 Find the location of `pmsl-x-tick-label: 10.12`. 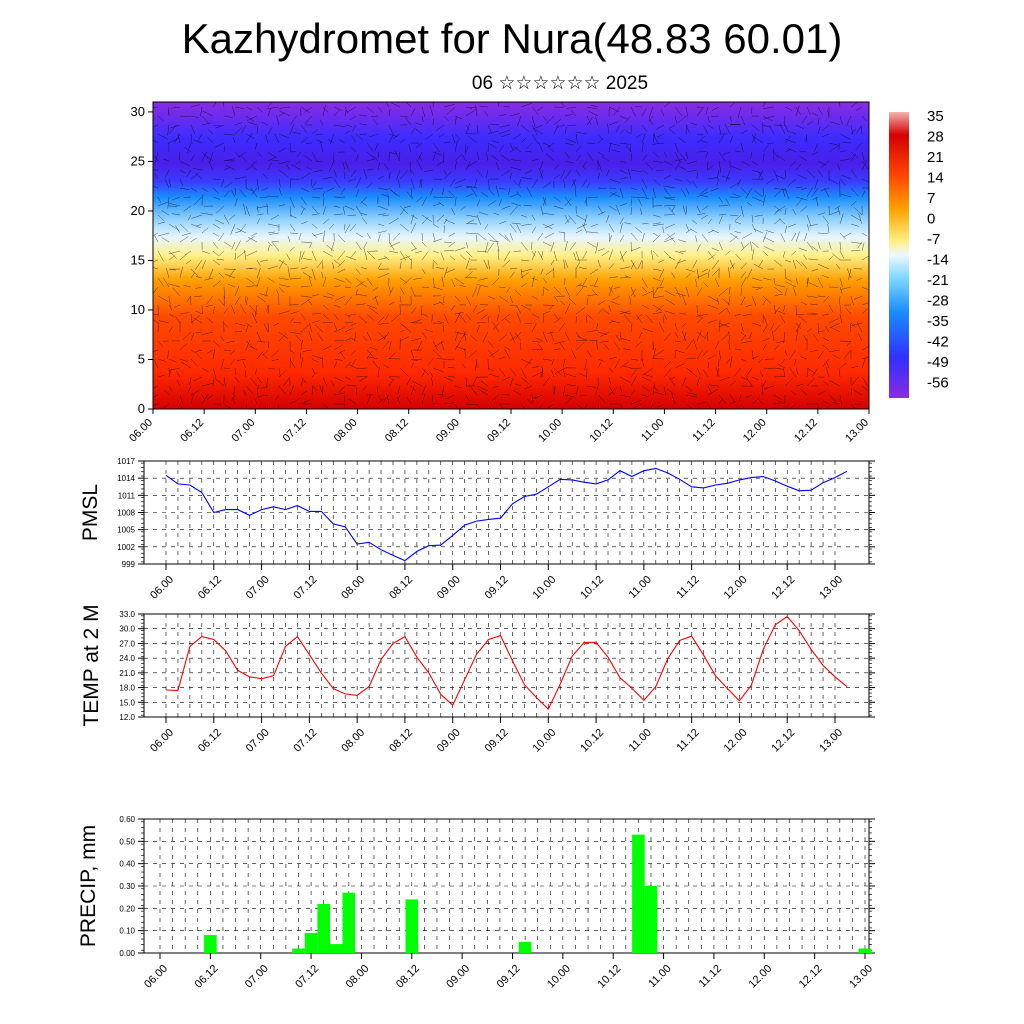

pmsl-x-tick-label: 10.12 is located at coordinates (592, 588).